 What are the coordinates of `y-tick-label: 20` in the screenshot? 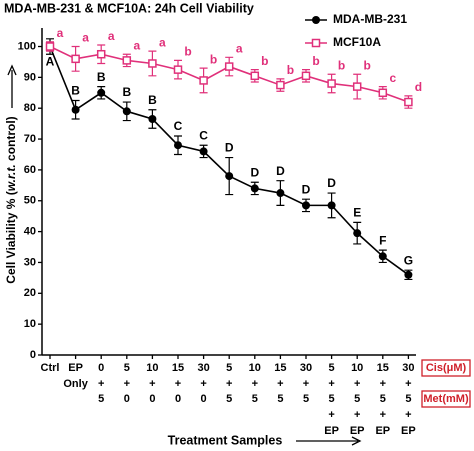 It's located at (30, 293).